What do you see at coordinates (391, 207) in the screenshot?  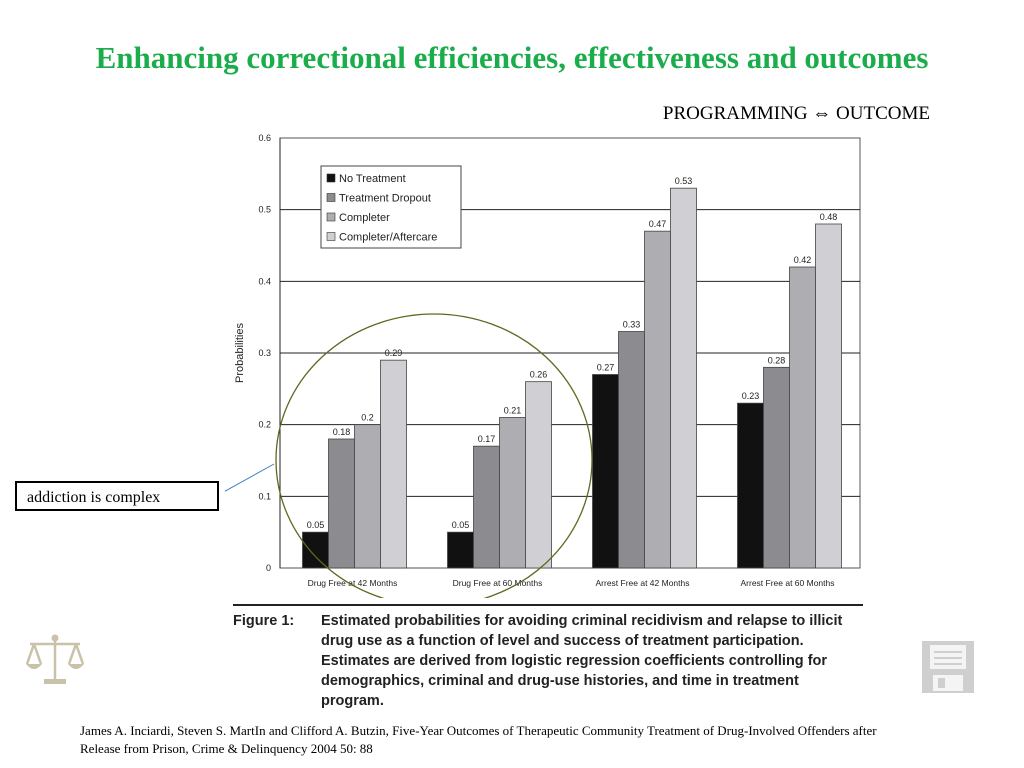 I see `legend-box` at bounding box center [391, 207].